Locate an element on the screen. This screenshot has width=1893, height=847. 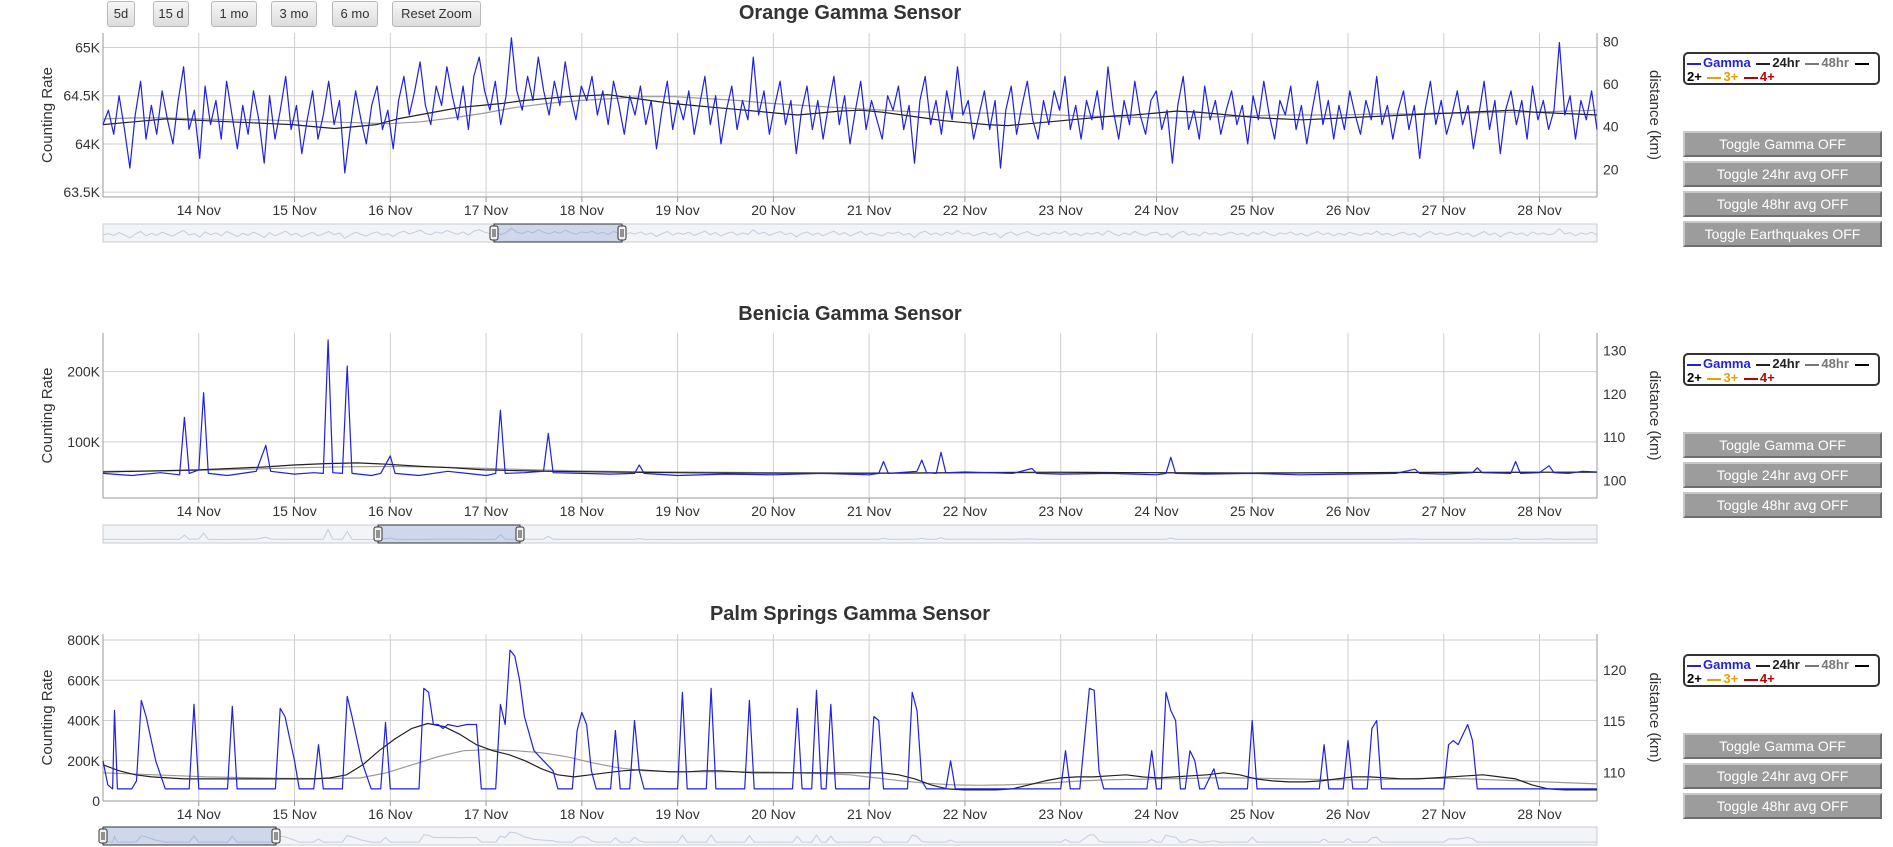
y2-tick-label: 130 is located at coordinates (1615, 350).